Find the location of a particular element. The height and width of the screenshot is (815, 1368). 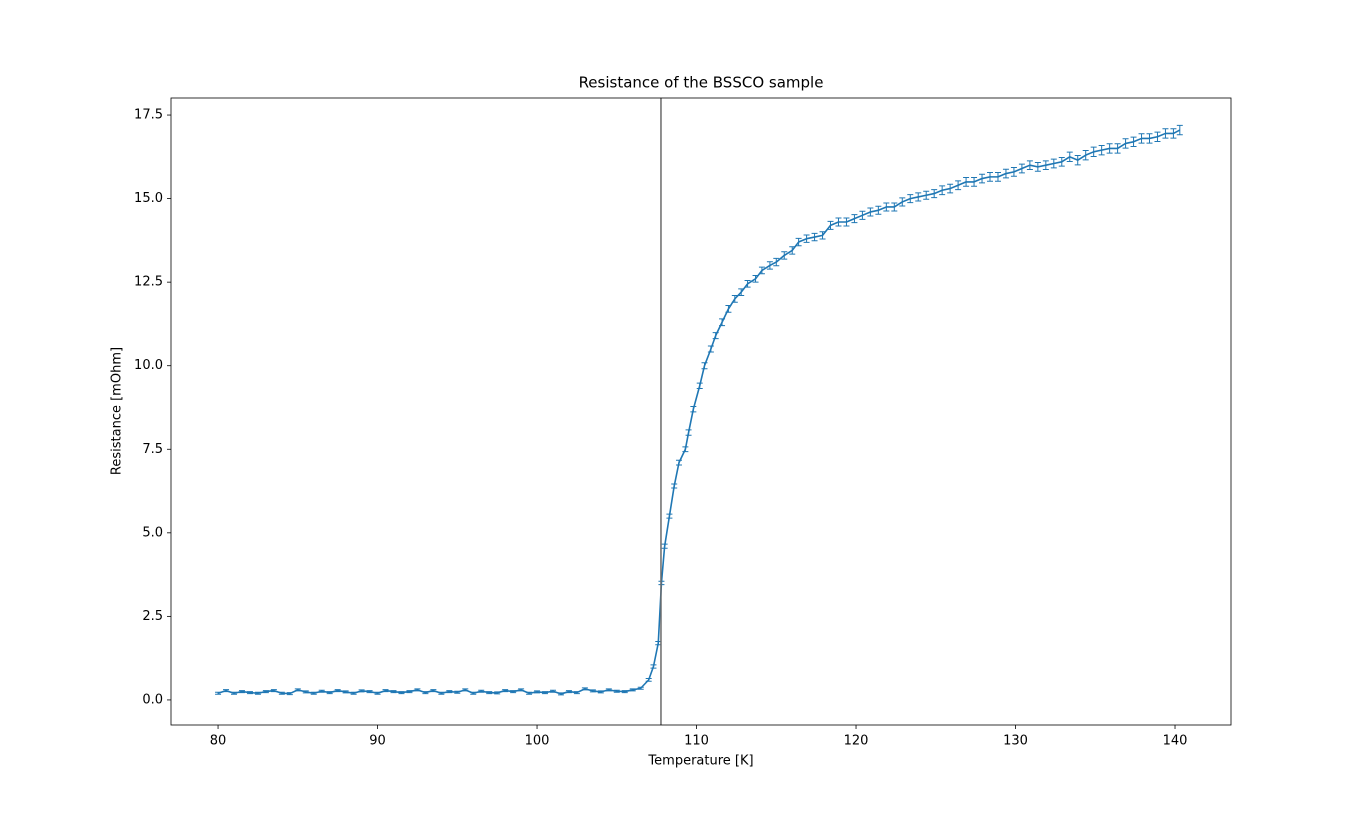

y-tick-label: 15.0 is located at coordinates (148, 198).